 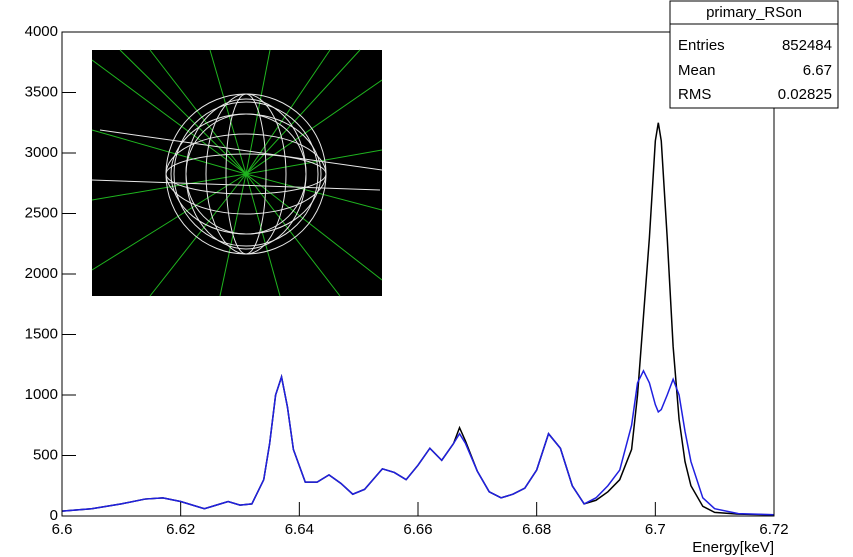 What do you see at coordinates (41, 152) in the screenshot?
I see `y-tick-label: 3000` at bounding box center [41, 152].